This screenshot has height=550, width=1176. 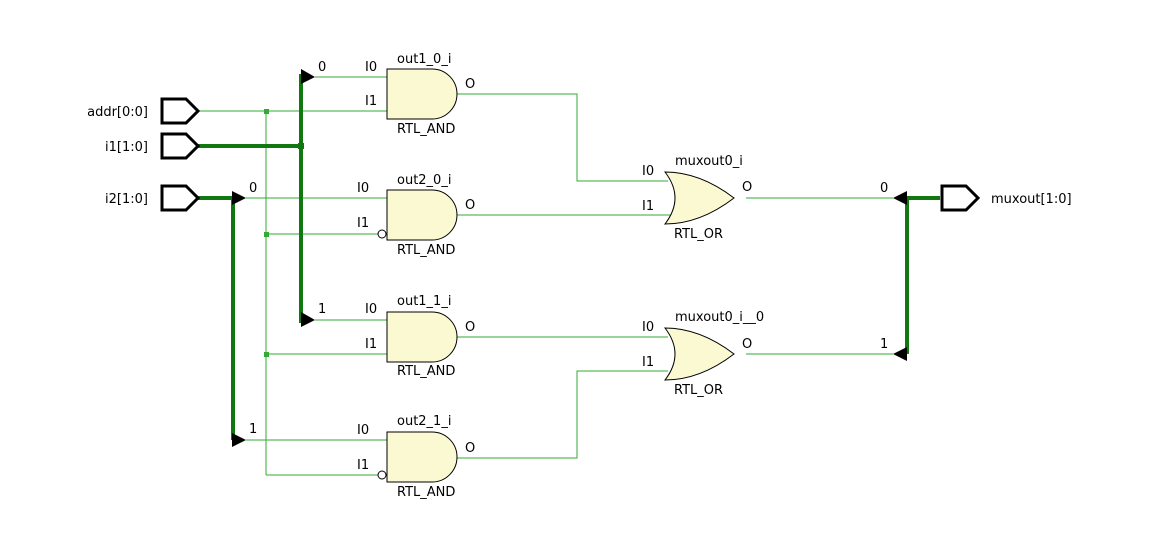 I want to click on bus-junction, so click(x=301, y=146).